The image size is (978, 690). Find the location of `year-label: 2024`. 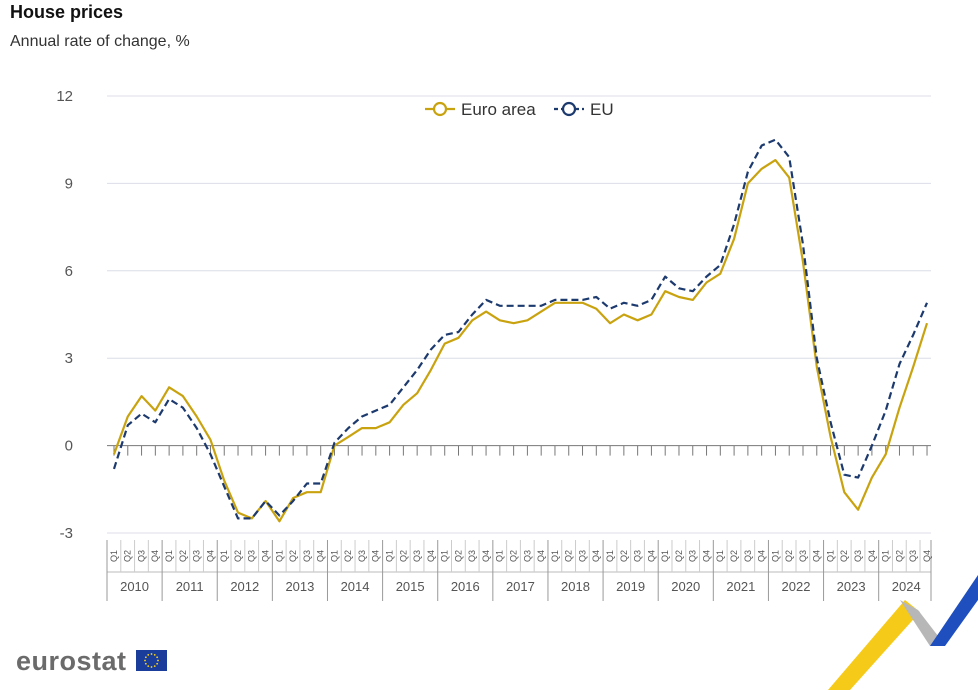

year-label: 2024 is located at coordinates (906, 586).